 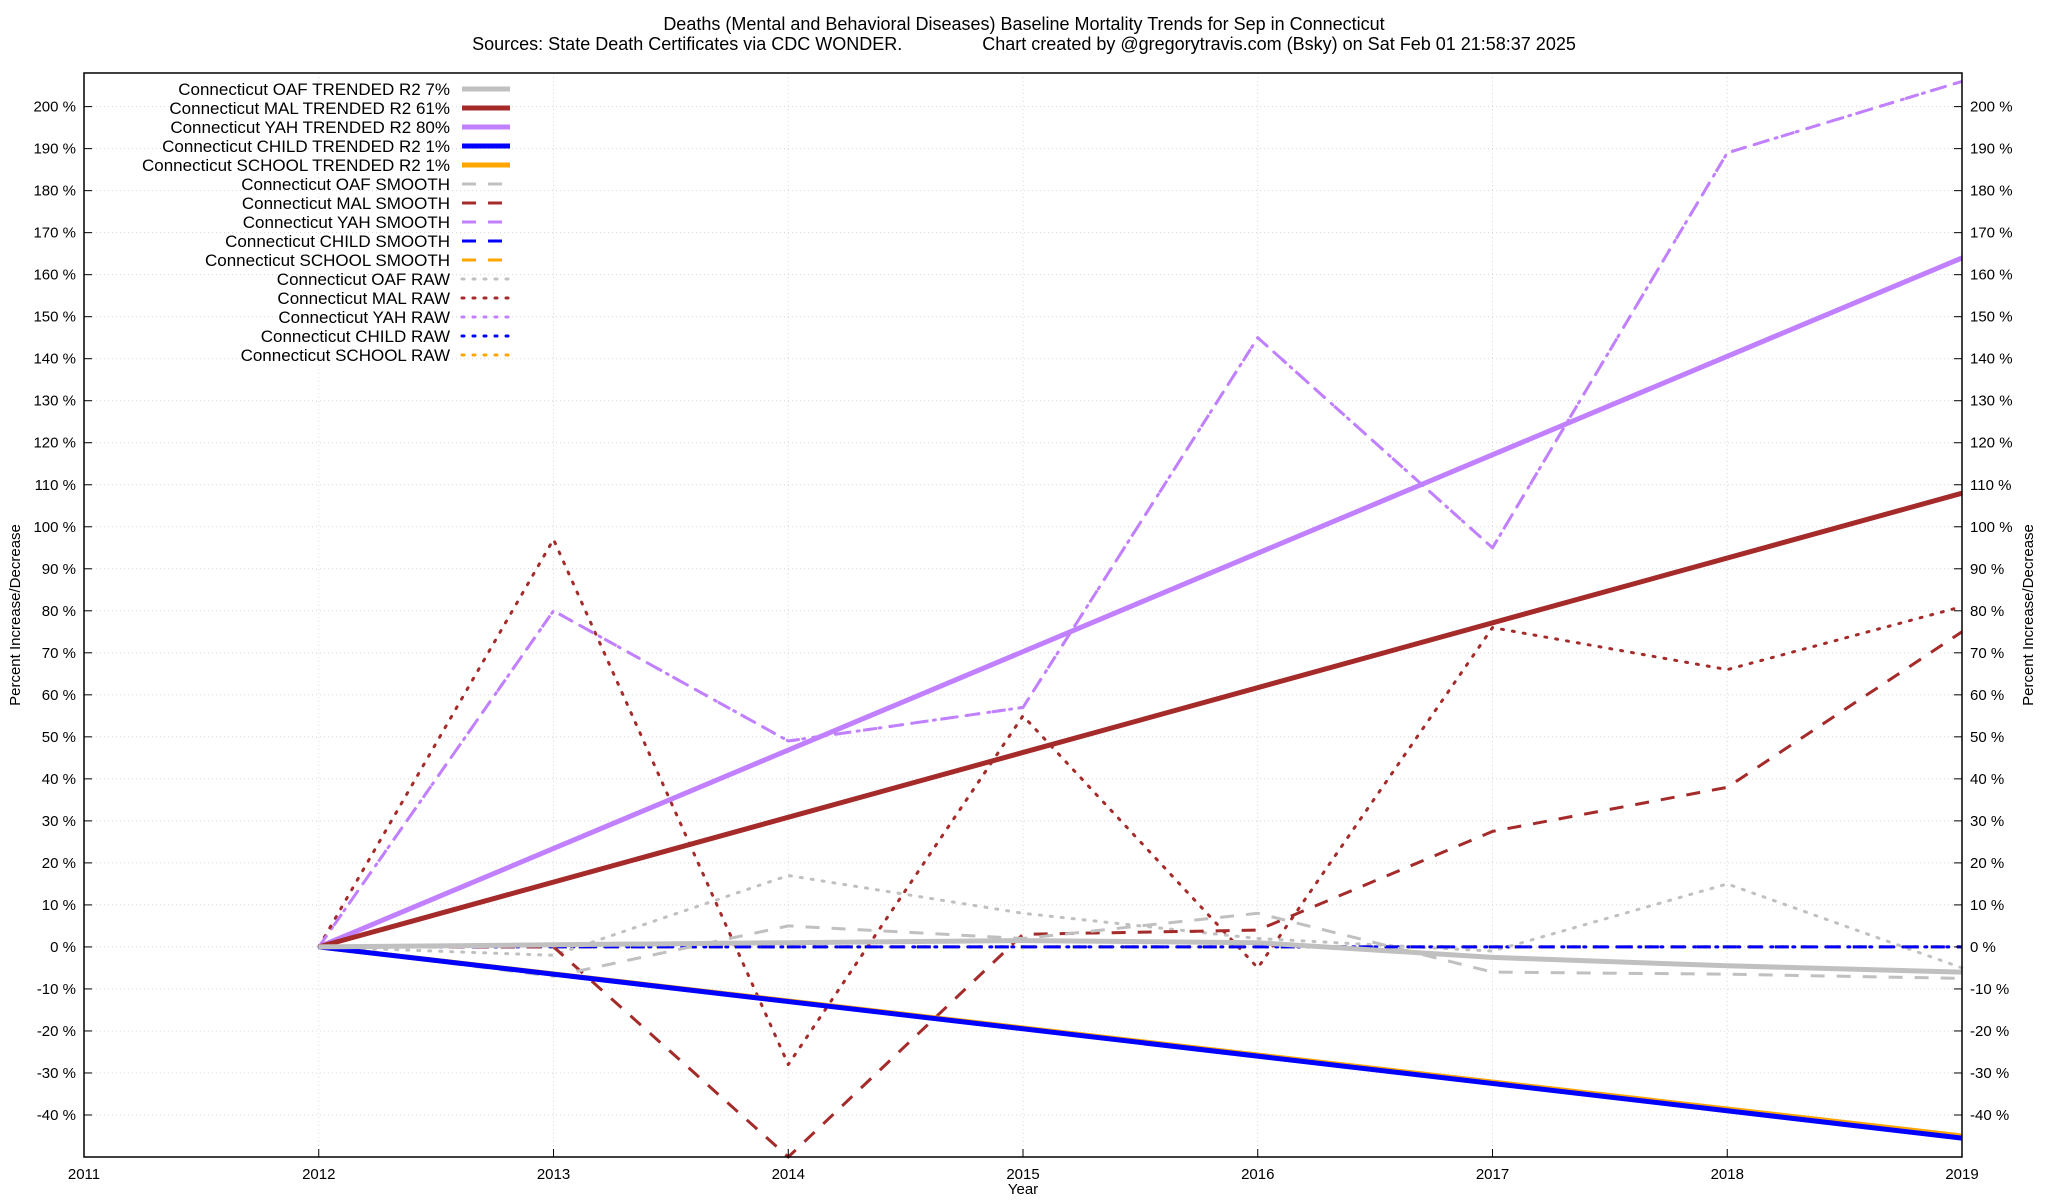 I want to click on y-tick-label: 140 %, so click(x=54, y=359).